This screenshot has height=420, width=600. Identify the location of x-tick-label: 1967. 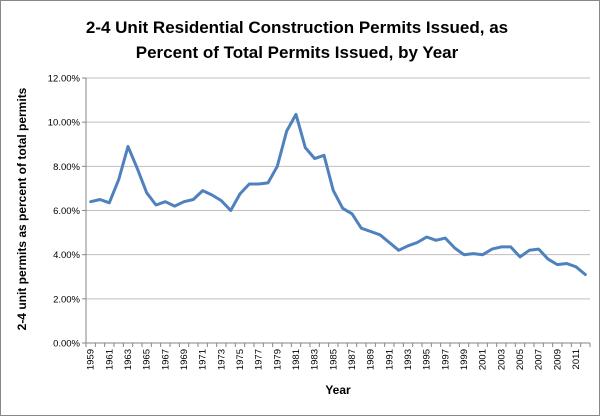
(165, 359).